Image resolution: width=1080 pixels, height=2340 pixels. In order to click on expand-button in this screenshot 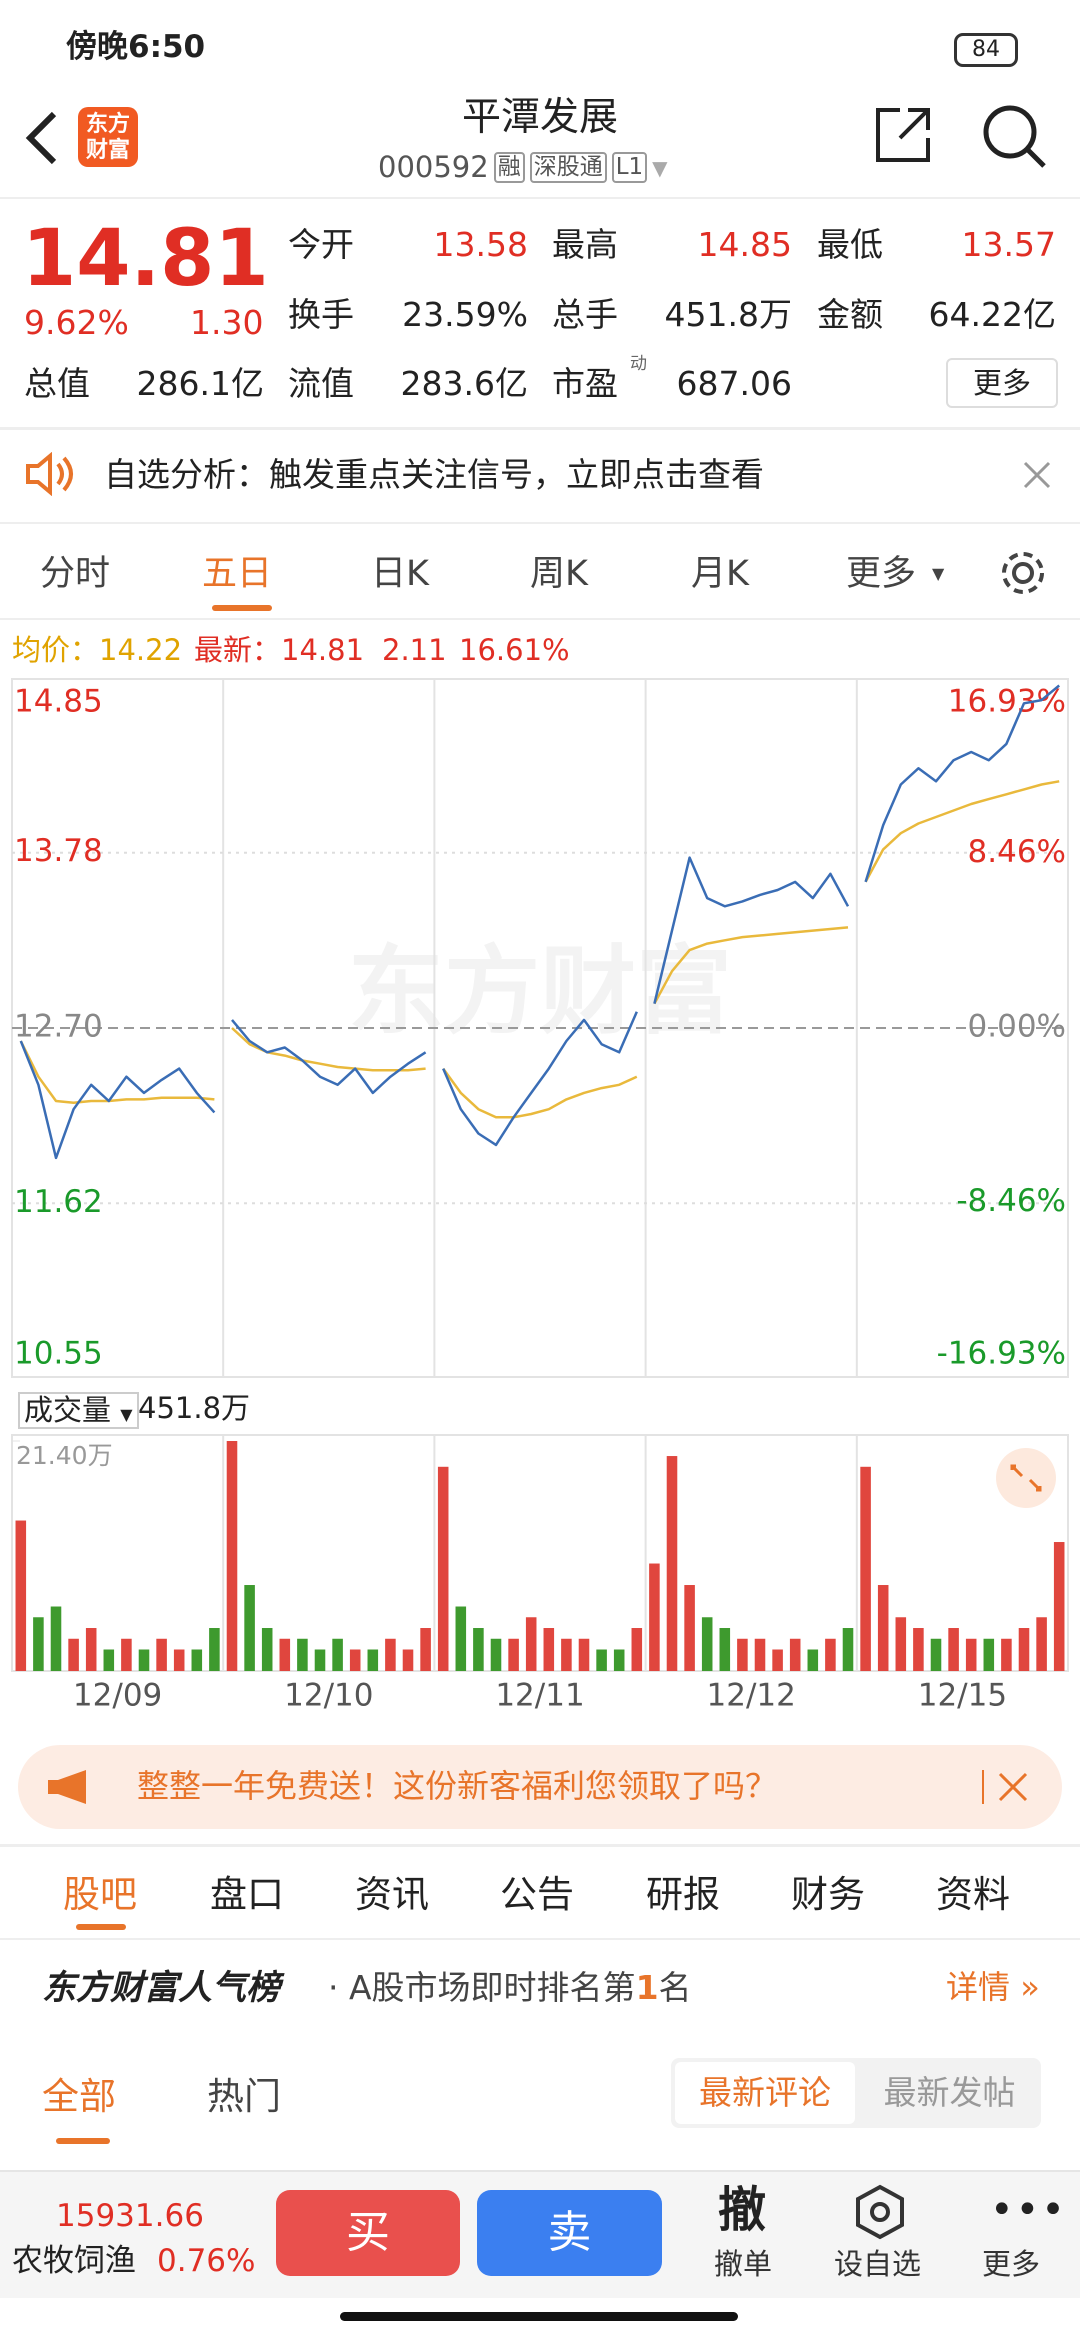, I will do `click(1026, 1478)`.